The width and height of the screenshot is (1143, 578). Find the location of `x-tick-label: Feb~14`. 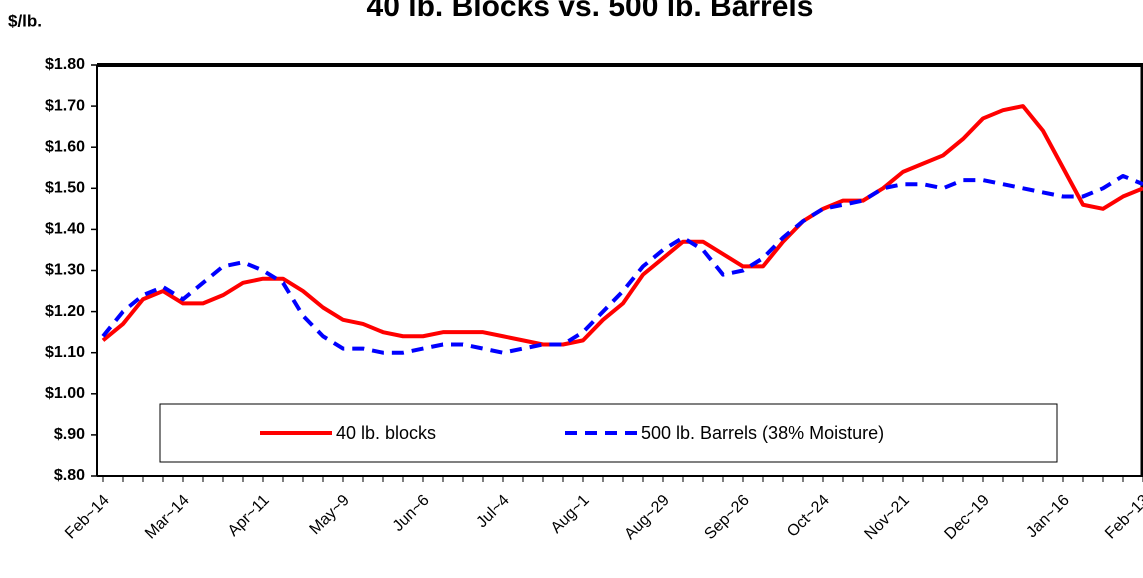

x-tick-label: Feb~14 is located at coordinates (87, 517).